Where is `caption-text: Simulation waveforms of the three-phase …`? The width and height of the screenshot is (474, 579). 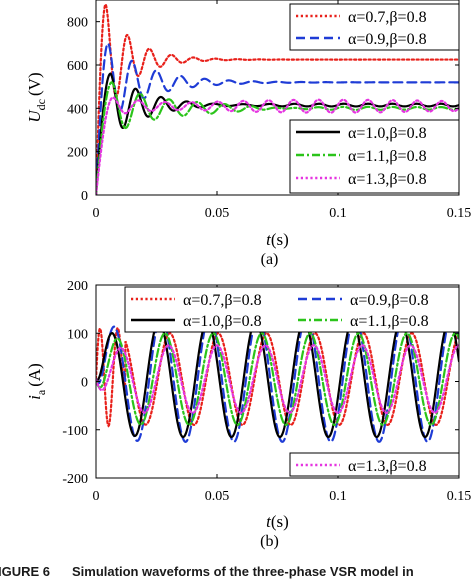
caption-text: Simulation waveforms of the three-phase … is located at coordinates (243, 571).